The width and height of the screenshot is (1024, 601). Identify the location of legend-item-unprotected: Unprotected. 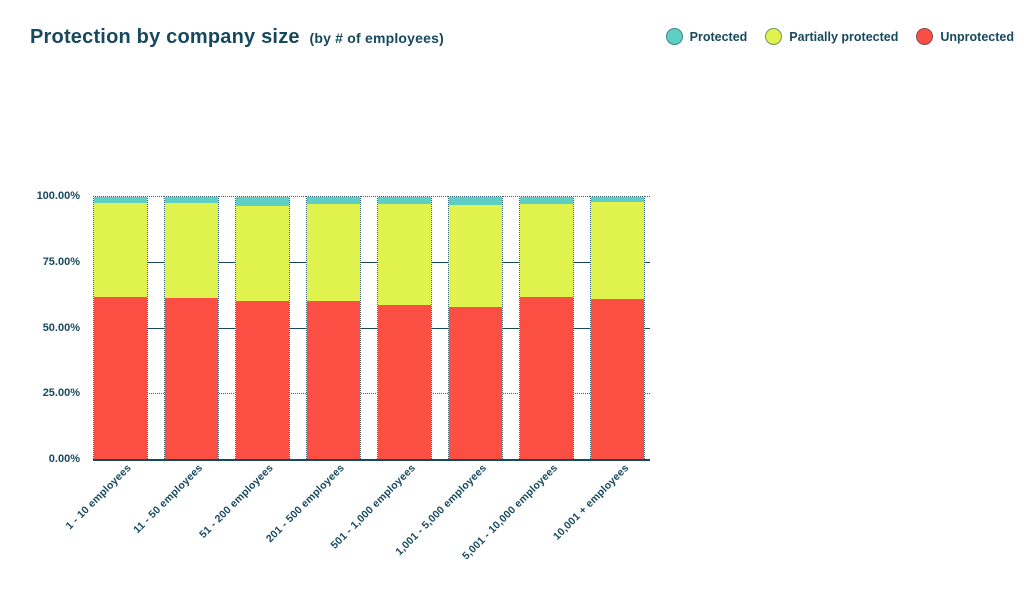
(965, 36).